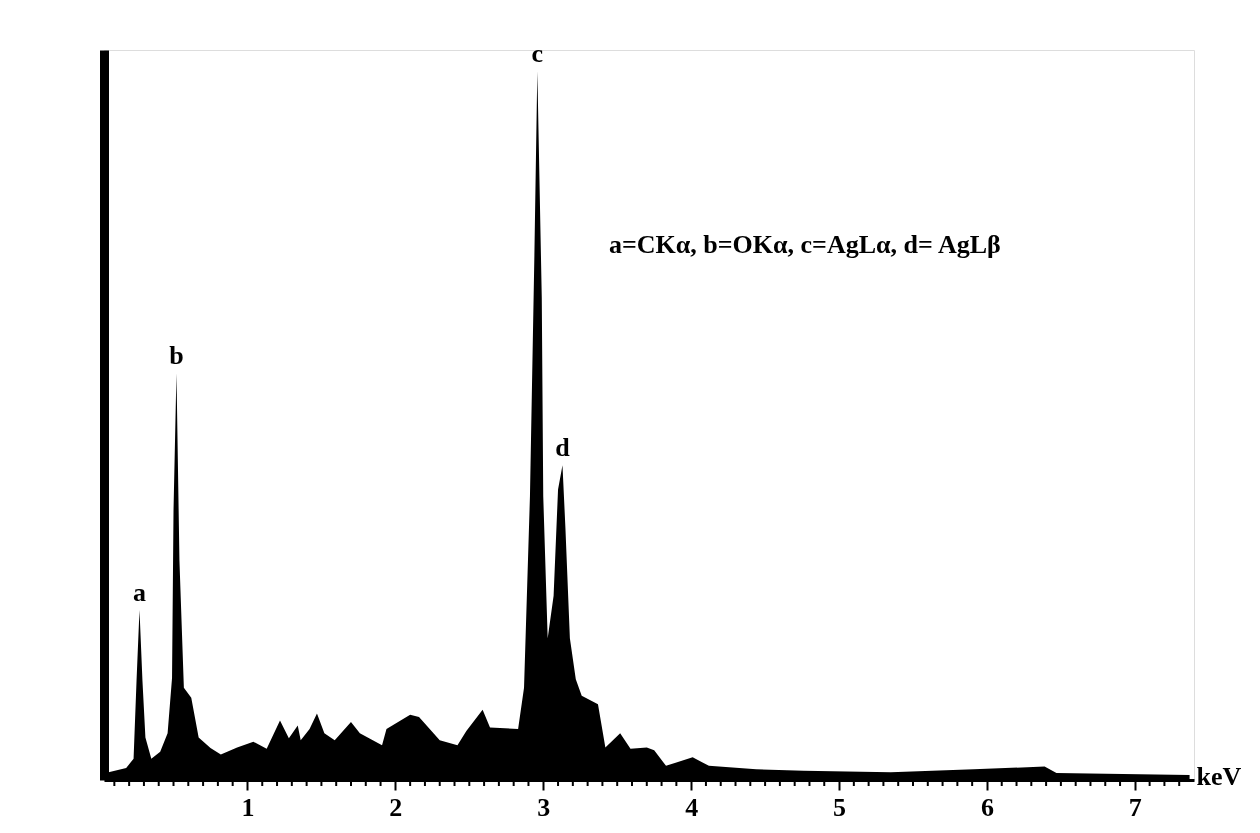  I want to click on x-tick-label: 3, so click(544, 807).